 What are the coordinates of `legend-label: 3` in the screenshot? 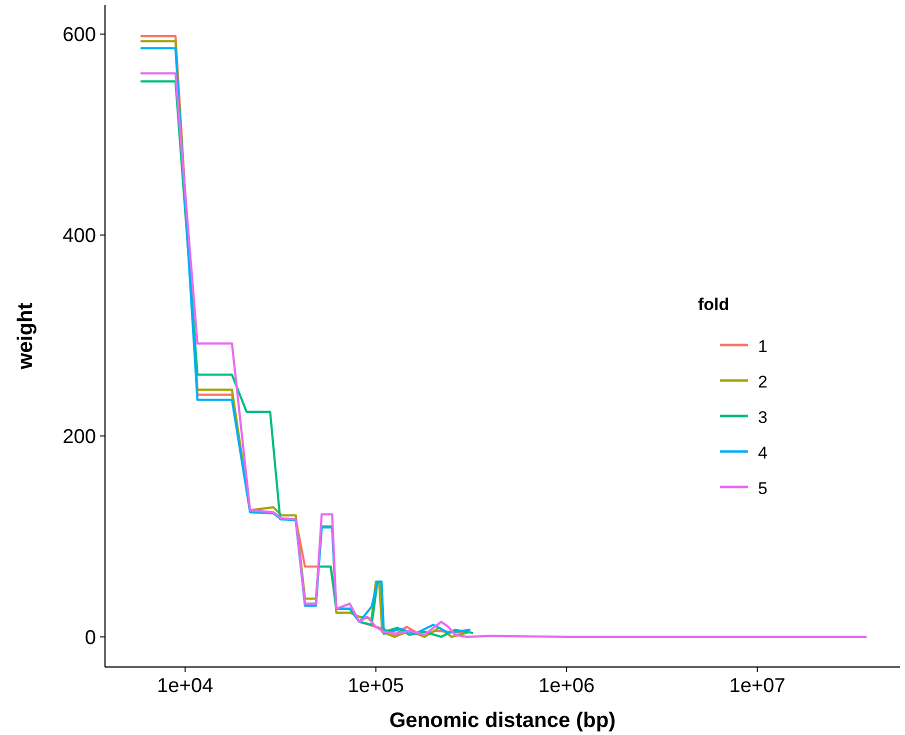 It's located at (763, 417).